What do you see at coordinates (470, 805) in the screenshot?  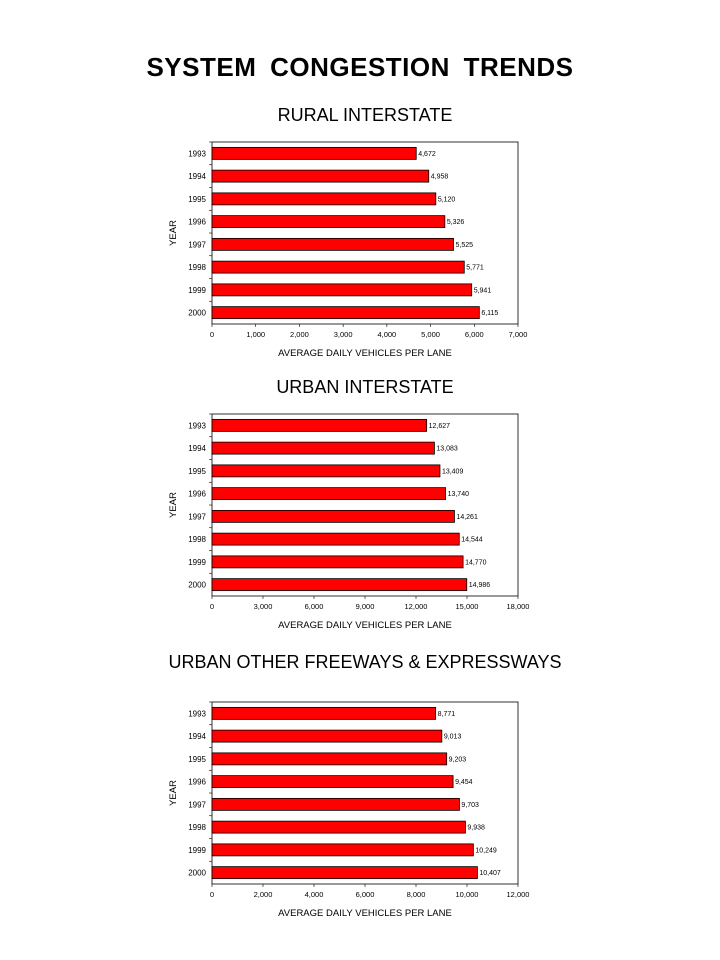 I see `bar-value-label: 9,703` at bounding box center [470, 805].